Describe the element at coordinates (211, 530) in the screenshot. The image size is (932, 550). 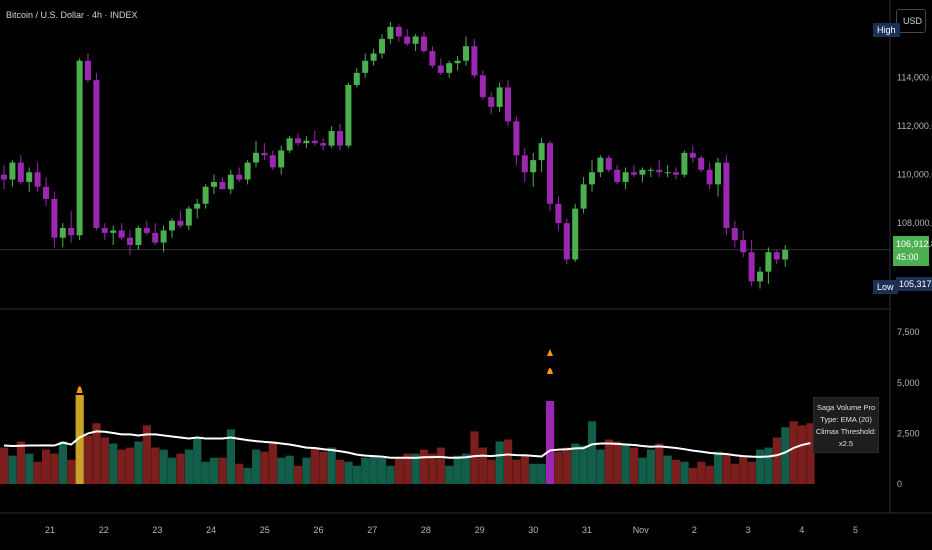
I see `time-tick-label: 24` at that location.